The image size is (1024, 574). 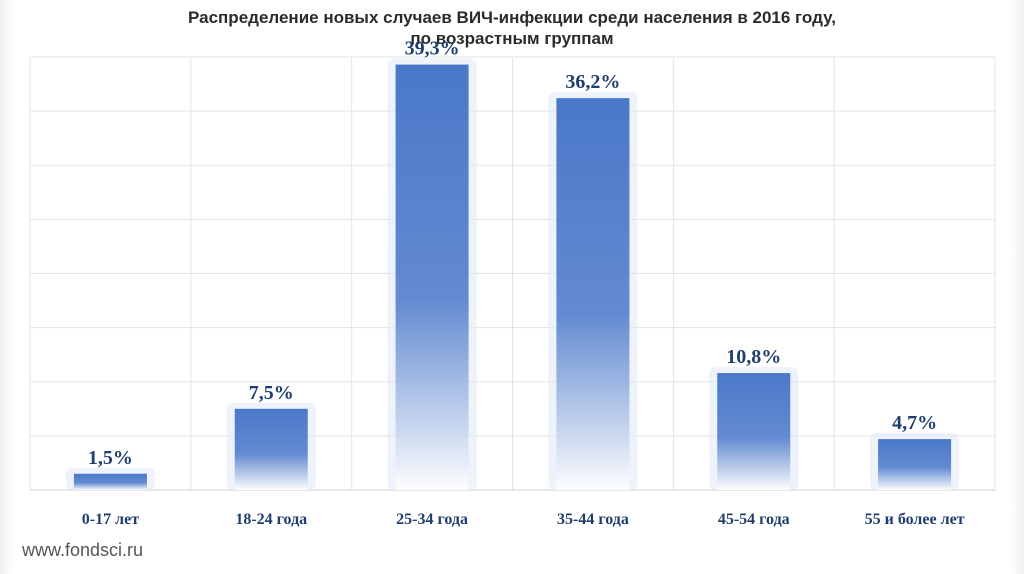 What do you see at coordinates (83, 550) in the screenshot?
I see `watermark: www.fondsci.ru` at bounding box center [83, 550].